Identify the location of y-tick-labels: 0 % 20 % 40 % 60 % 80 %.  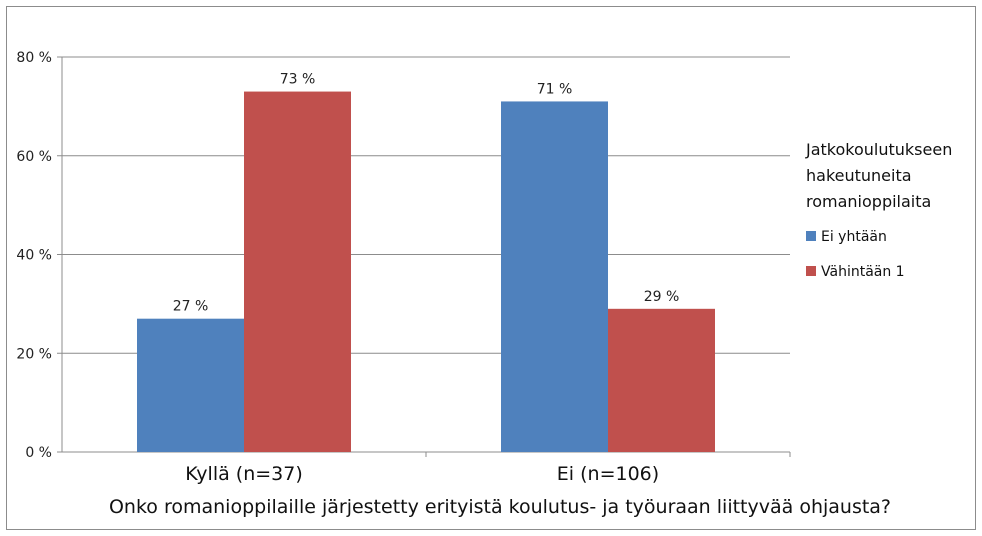
(34, 255).